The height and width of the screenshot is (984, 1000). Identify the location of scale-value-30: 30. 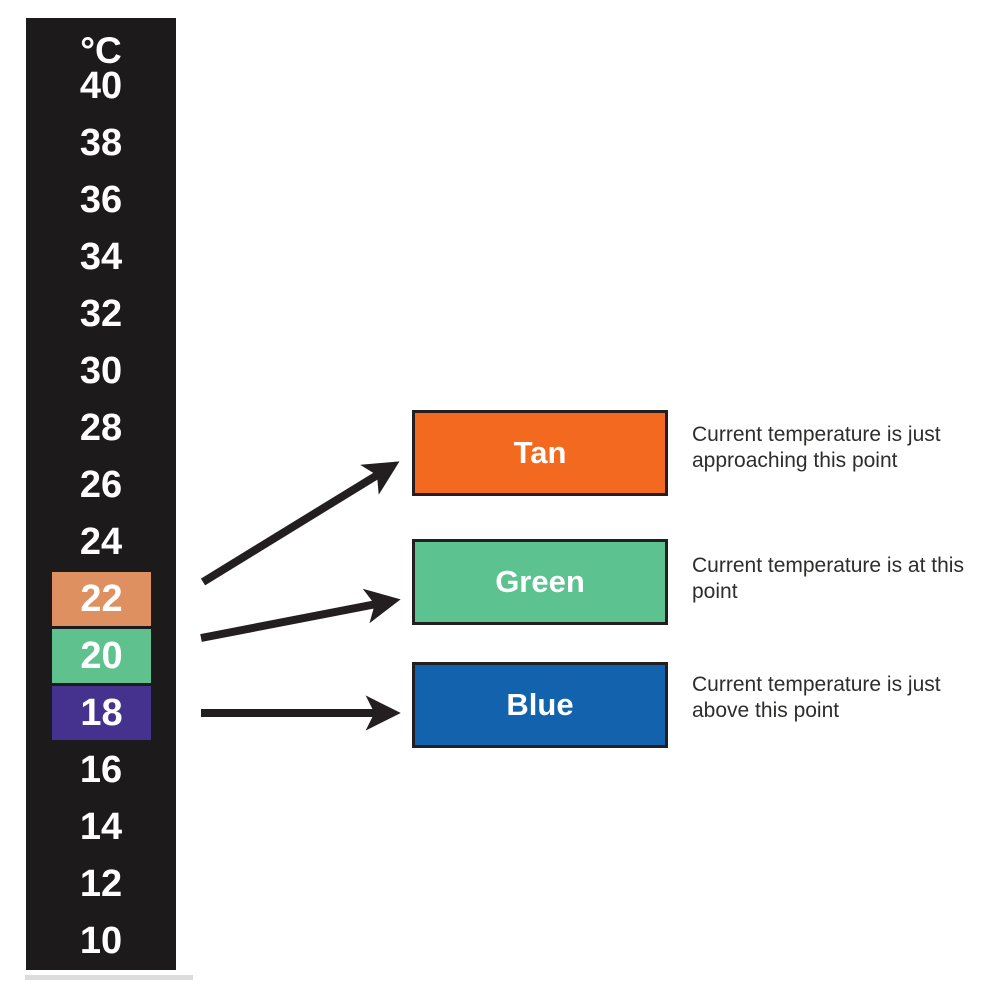
(101, 371).